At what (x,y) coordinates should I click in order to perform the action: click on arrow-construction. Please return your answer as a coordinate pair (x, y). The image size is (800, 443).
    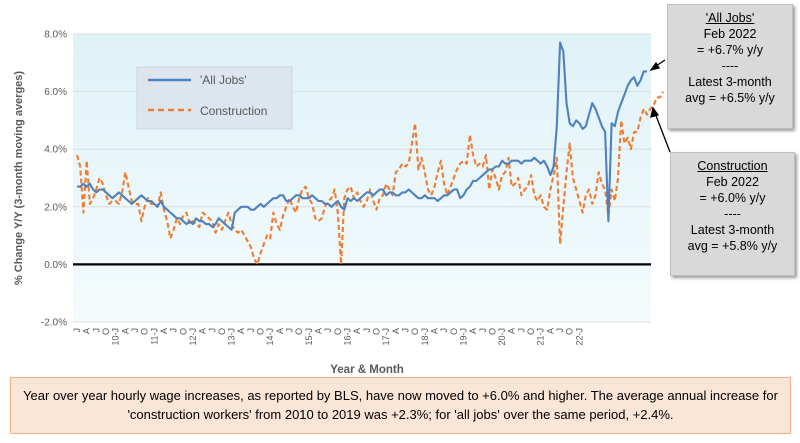
    Looking at the image, I should click on (662, 132).